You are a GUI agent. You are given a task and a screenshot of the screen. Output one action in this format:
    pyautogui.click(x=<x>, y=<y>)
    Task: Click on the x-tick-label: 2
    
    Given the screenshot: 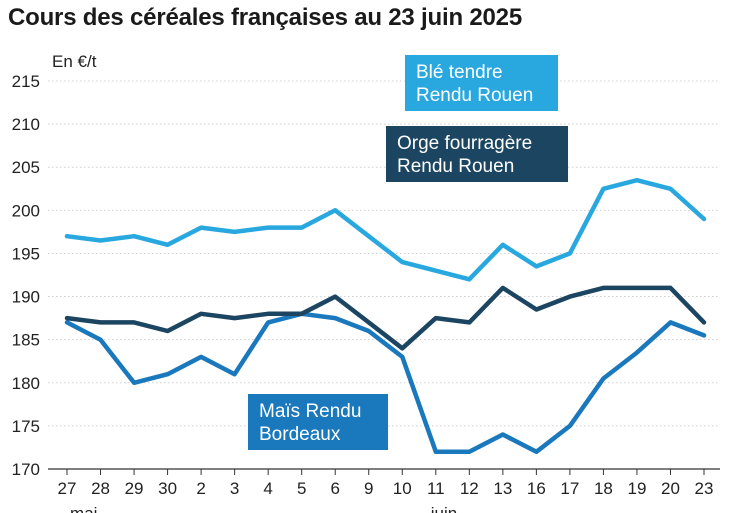 What is the action you would take?
    pyautogui.click(x=200, y=488)
    